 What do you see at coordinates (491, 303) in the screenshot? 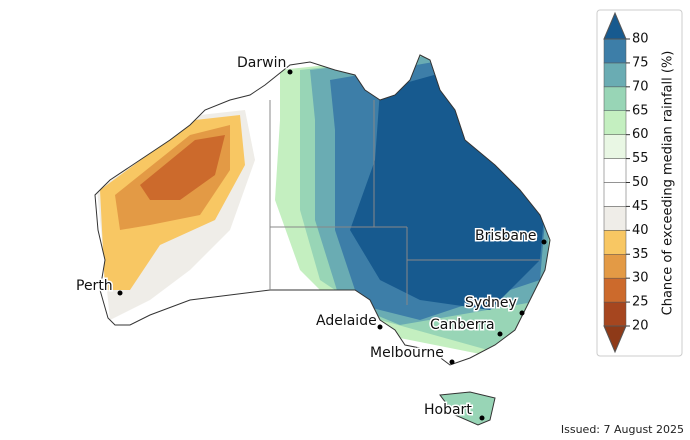
I see `city-label: Sydney` at bounding box center [491, 303].